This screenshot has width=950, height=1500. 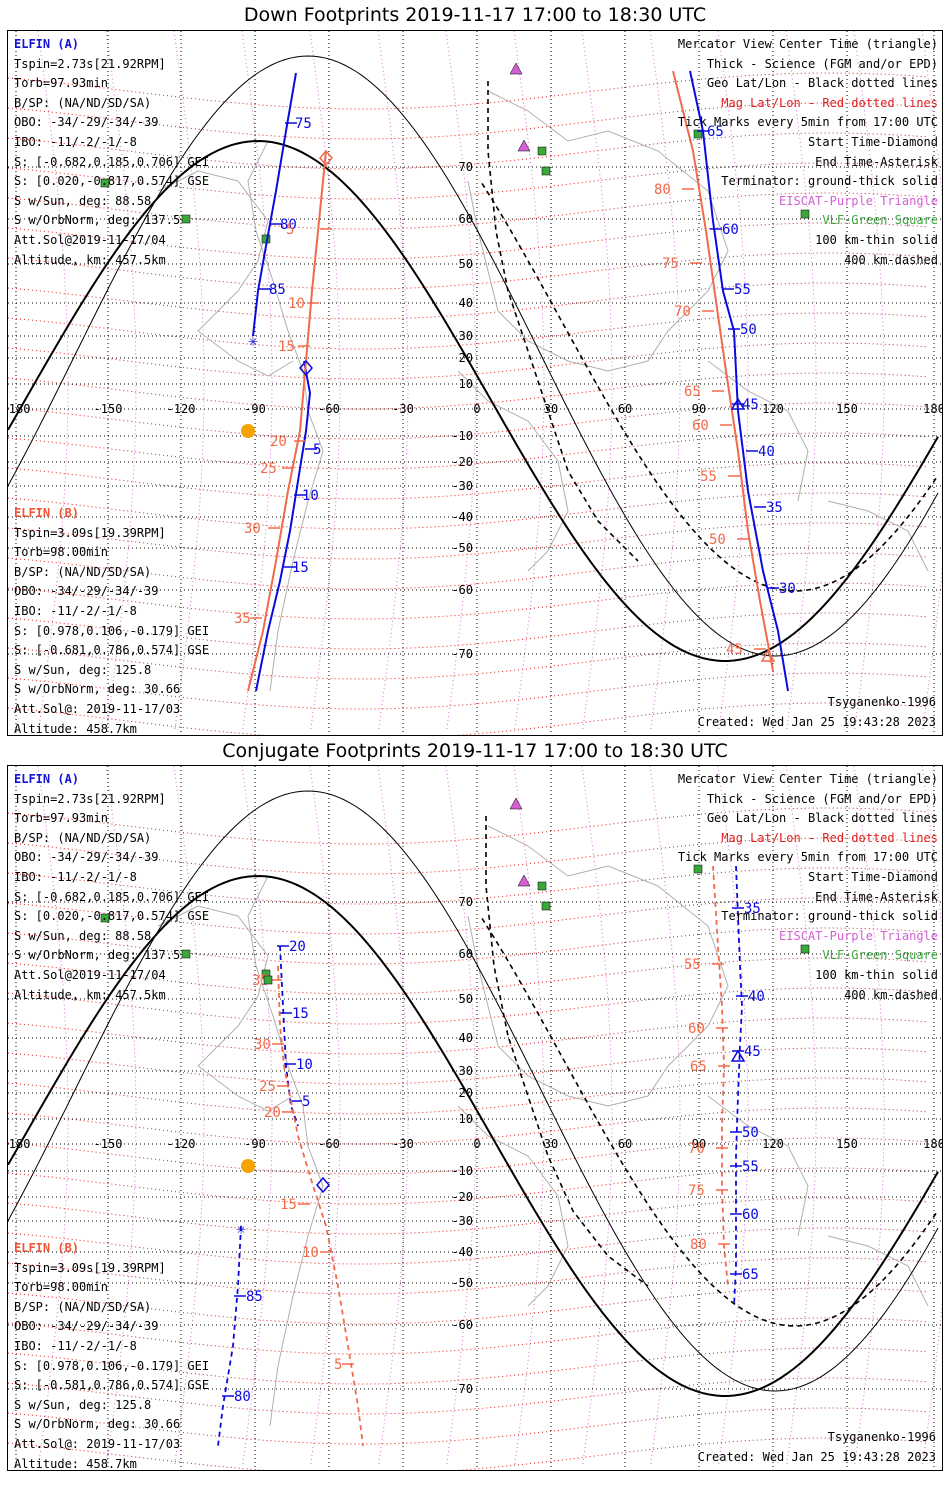 I want to click on lat-label: 20, so click(x=466, y=1093).